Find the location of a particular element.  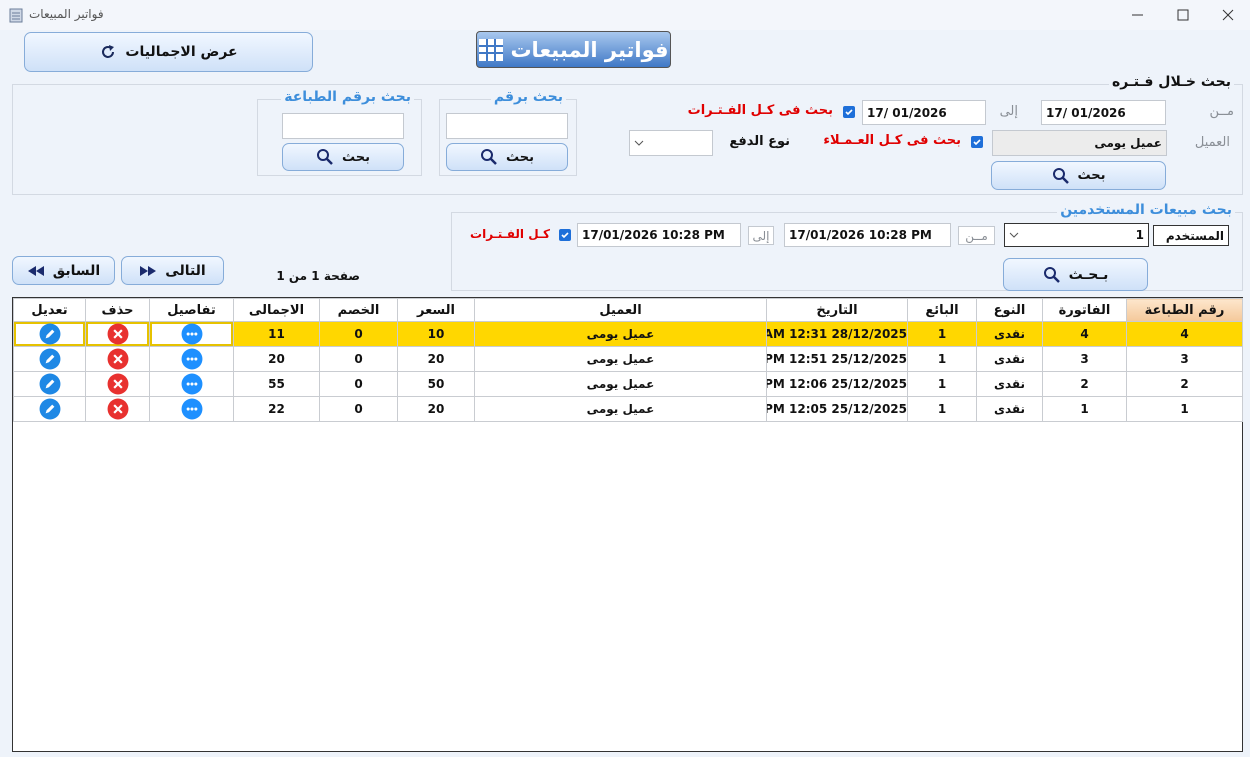

cell: 50 is located at coordinates (436, 384).